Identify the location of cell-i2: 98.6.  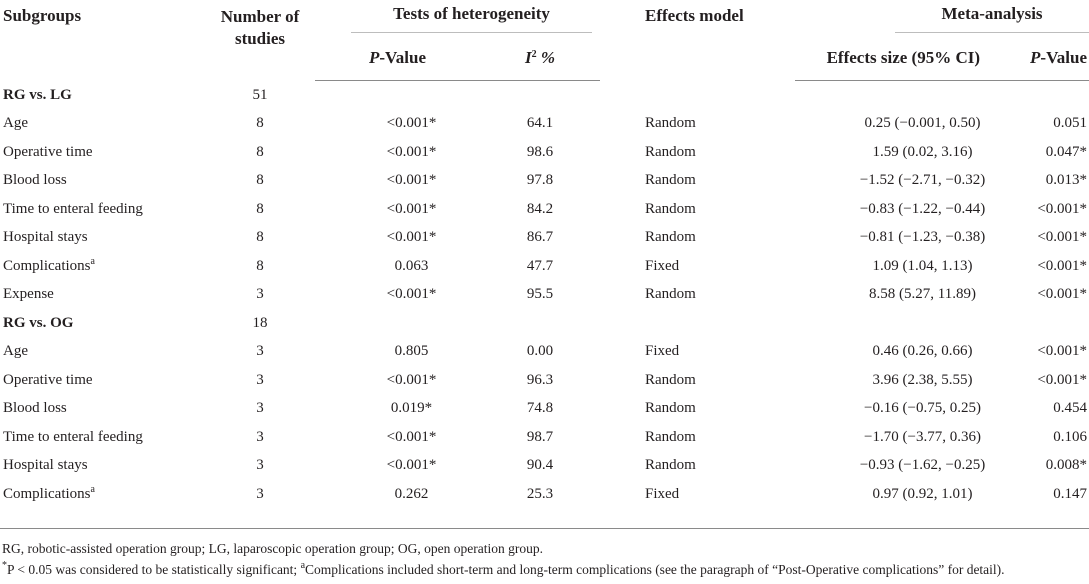
(540, 151).